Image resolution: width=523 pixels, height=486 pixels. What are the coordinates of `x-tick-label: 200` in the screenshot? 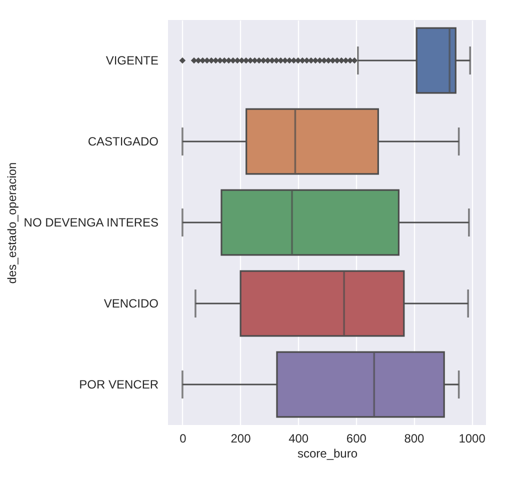 It's located at (241, 439).